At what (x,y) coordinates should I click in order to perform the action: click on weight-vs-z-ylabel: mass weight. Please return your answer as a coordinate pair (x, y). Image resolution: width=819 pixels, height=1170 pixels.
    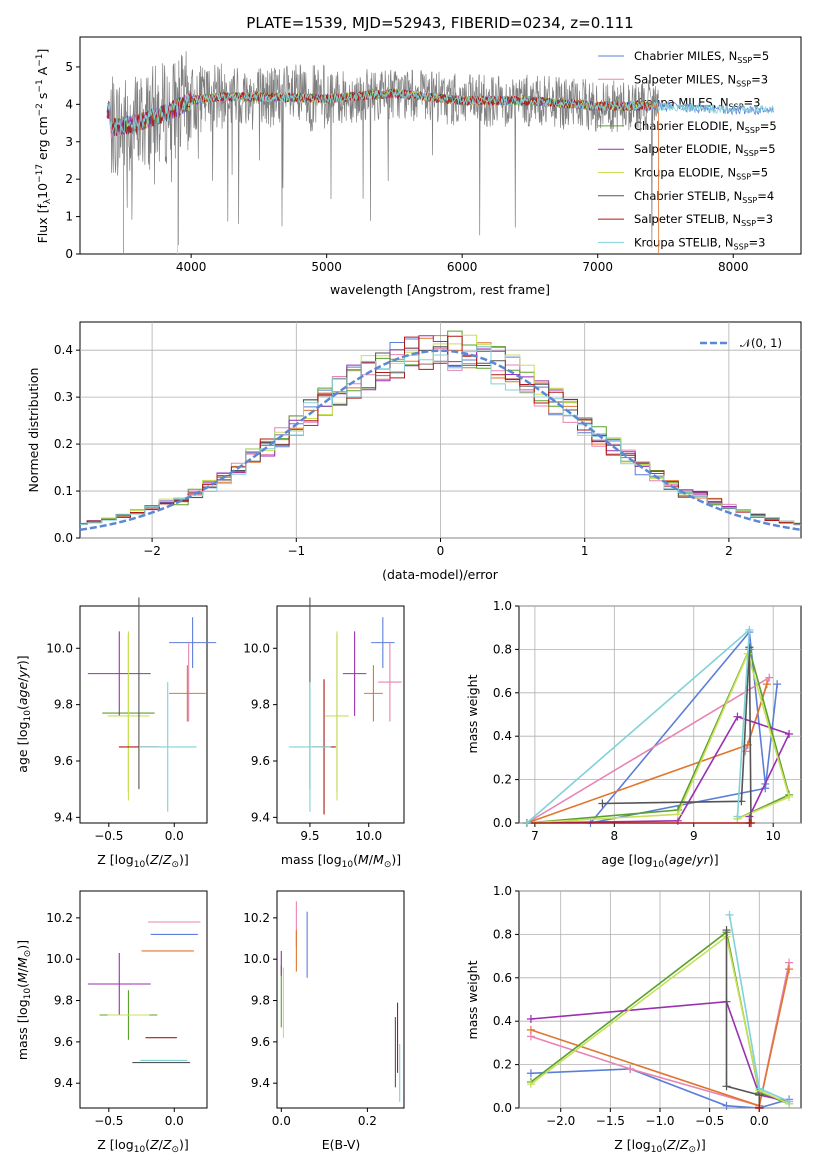
    Looking at the image, I should click on (472, 999).